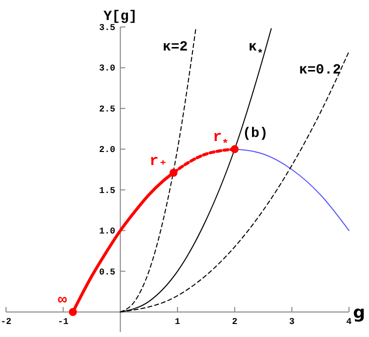  Describe the element at coordinates (64, 322) in the screenshot. I see `x-tick-label: -1` at that location.